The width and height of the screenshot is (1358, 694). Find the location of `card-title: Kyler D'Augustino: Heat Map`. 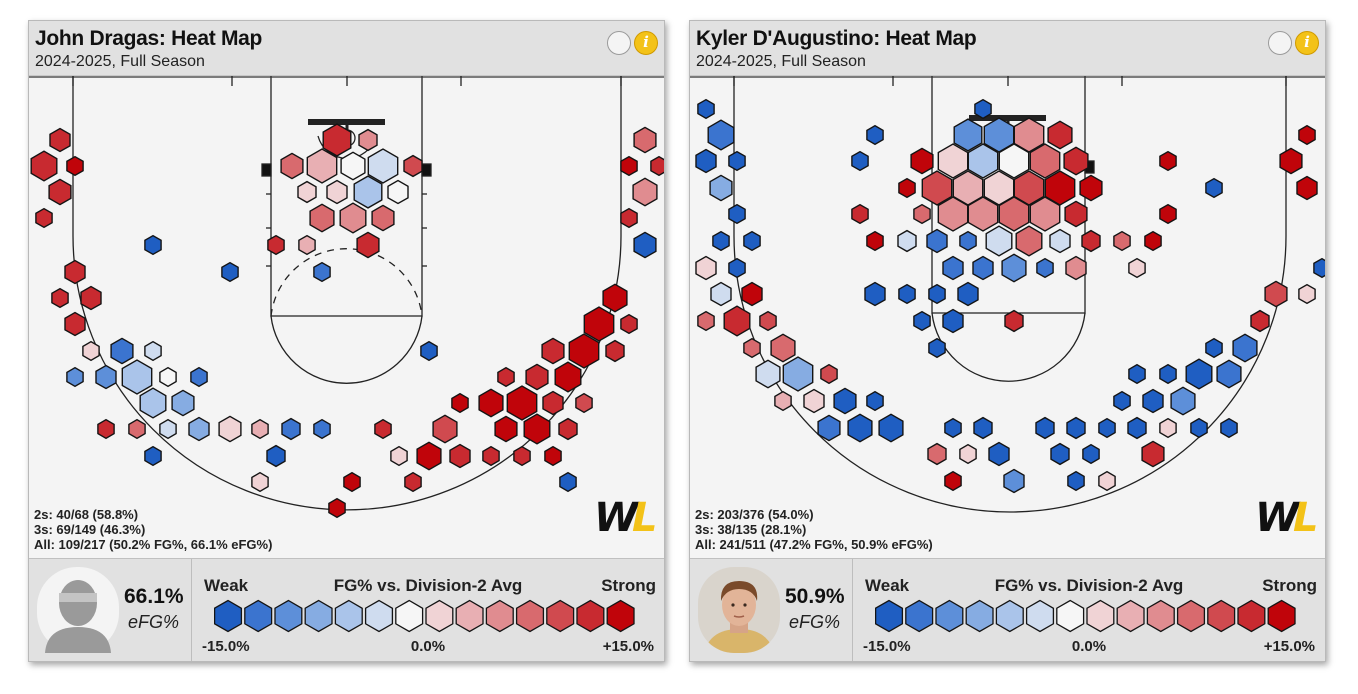

card-title: Kyler D'Augustino: Heat Map is located at coordinates (836, 38).